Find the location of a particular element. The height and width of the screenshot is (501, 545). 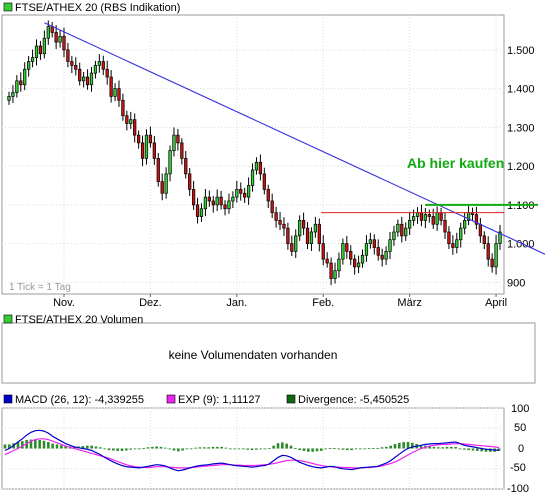

volume-empty-message: keine Volumendaten vorhanden is located at coordinates (253, 355).